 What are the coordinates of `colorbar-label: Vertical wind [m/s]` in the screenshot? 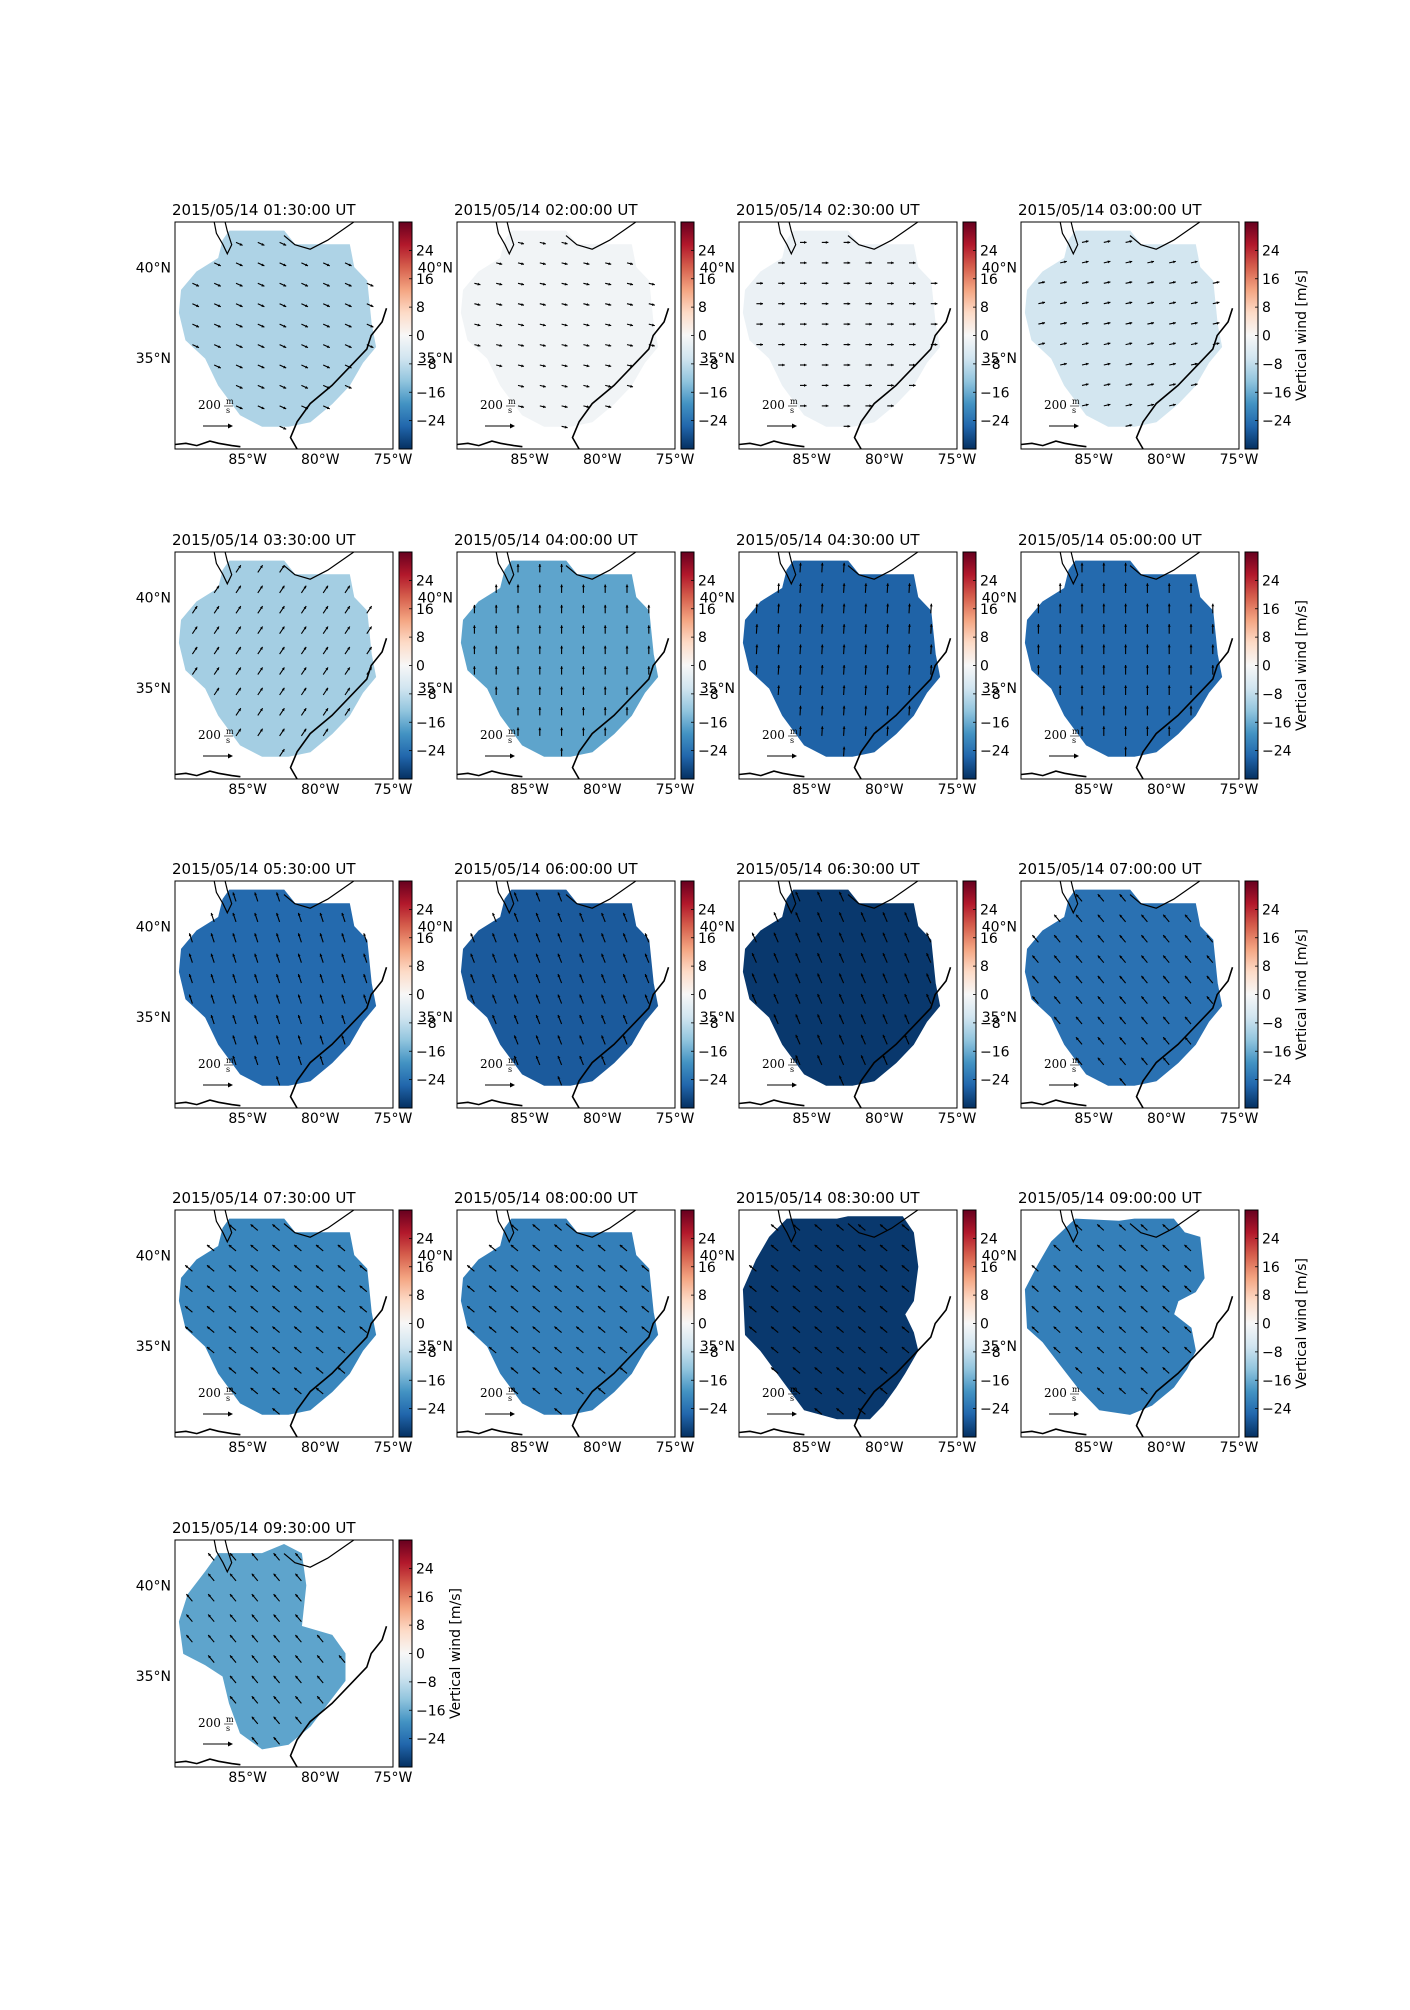 It's located at (456, 1653).